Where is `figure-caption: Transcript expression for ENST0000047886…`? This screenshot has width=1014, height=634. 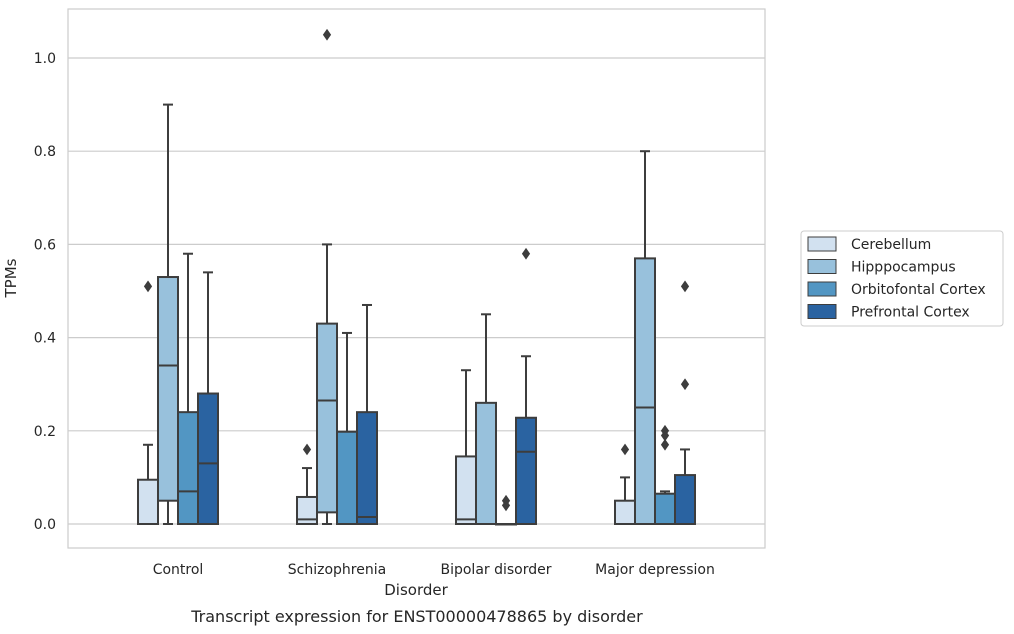 figure-caption: Transcript expression for ENST0000047886… is located at coordinates (416, 616).